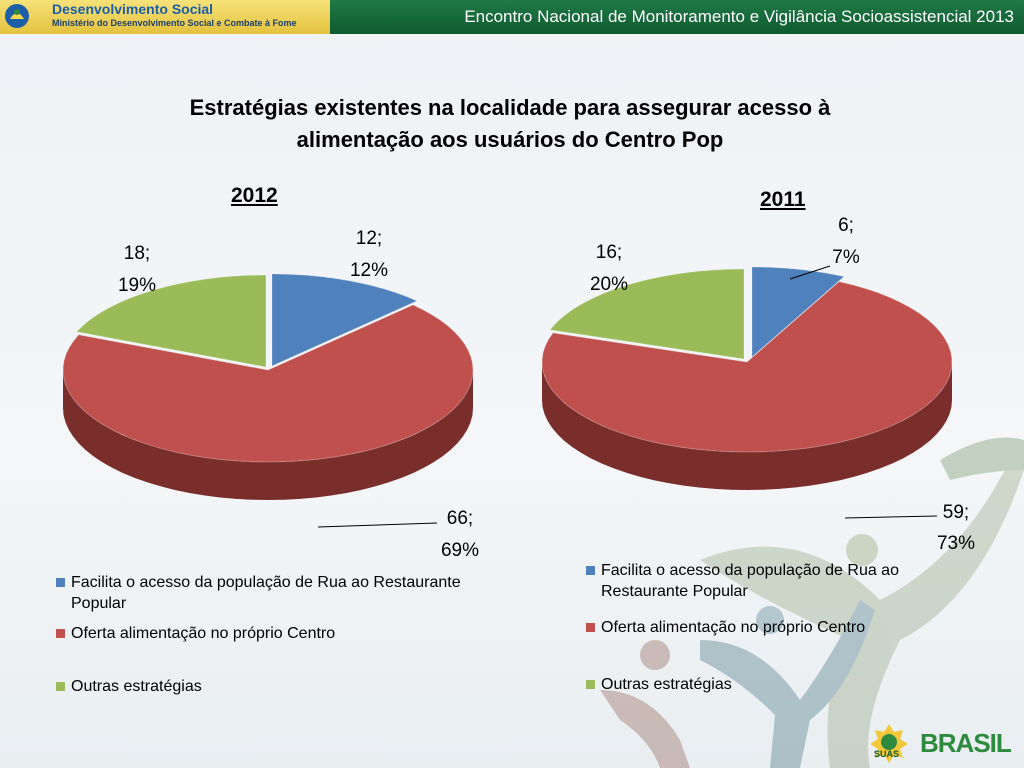 Image resolution: width=1024 pixels, height=768 pixels. Describe the element at coordinates (798, 312) in the screenshot. I see `pie-slice-2011-blue` at that location.